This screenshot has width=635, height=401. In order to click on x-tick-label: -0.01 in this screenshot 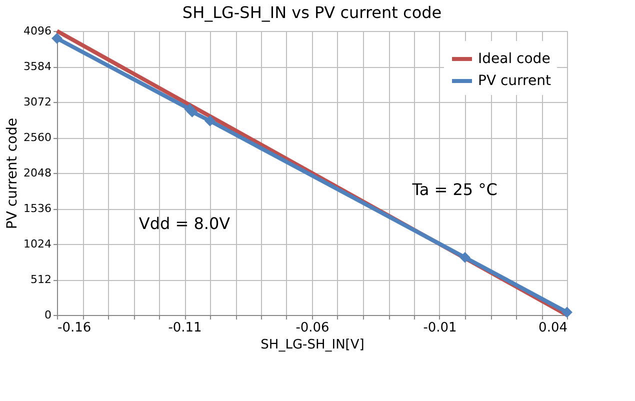, I will do `click(440, 328)`.